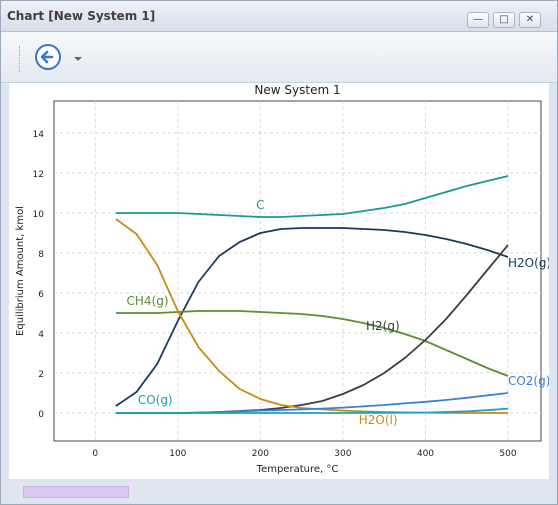 Image resolution: width=558 pixels, height=505 pixels. What do you see at coordinates (39, 215) in the screenshot?
I see `y-tick-label: 10` at bounding box center [39, 215].